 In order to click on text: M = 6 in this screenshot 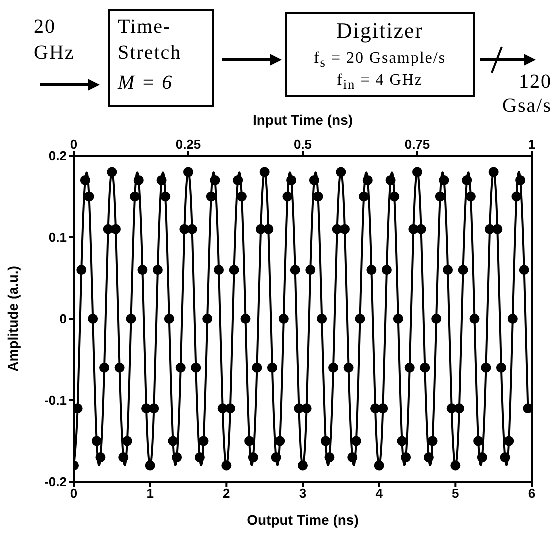, I will do `click(146, 83)`.